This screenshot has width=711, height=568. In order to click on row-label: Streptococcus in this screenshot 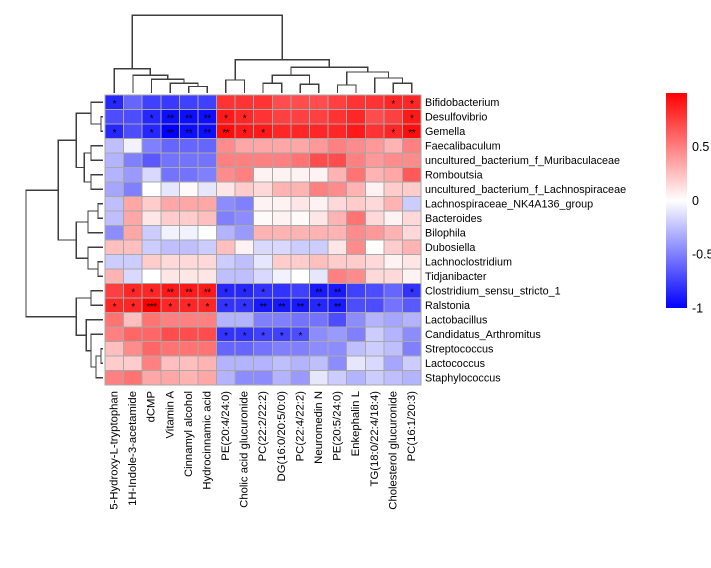, I will do `click(459, 350)`.